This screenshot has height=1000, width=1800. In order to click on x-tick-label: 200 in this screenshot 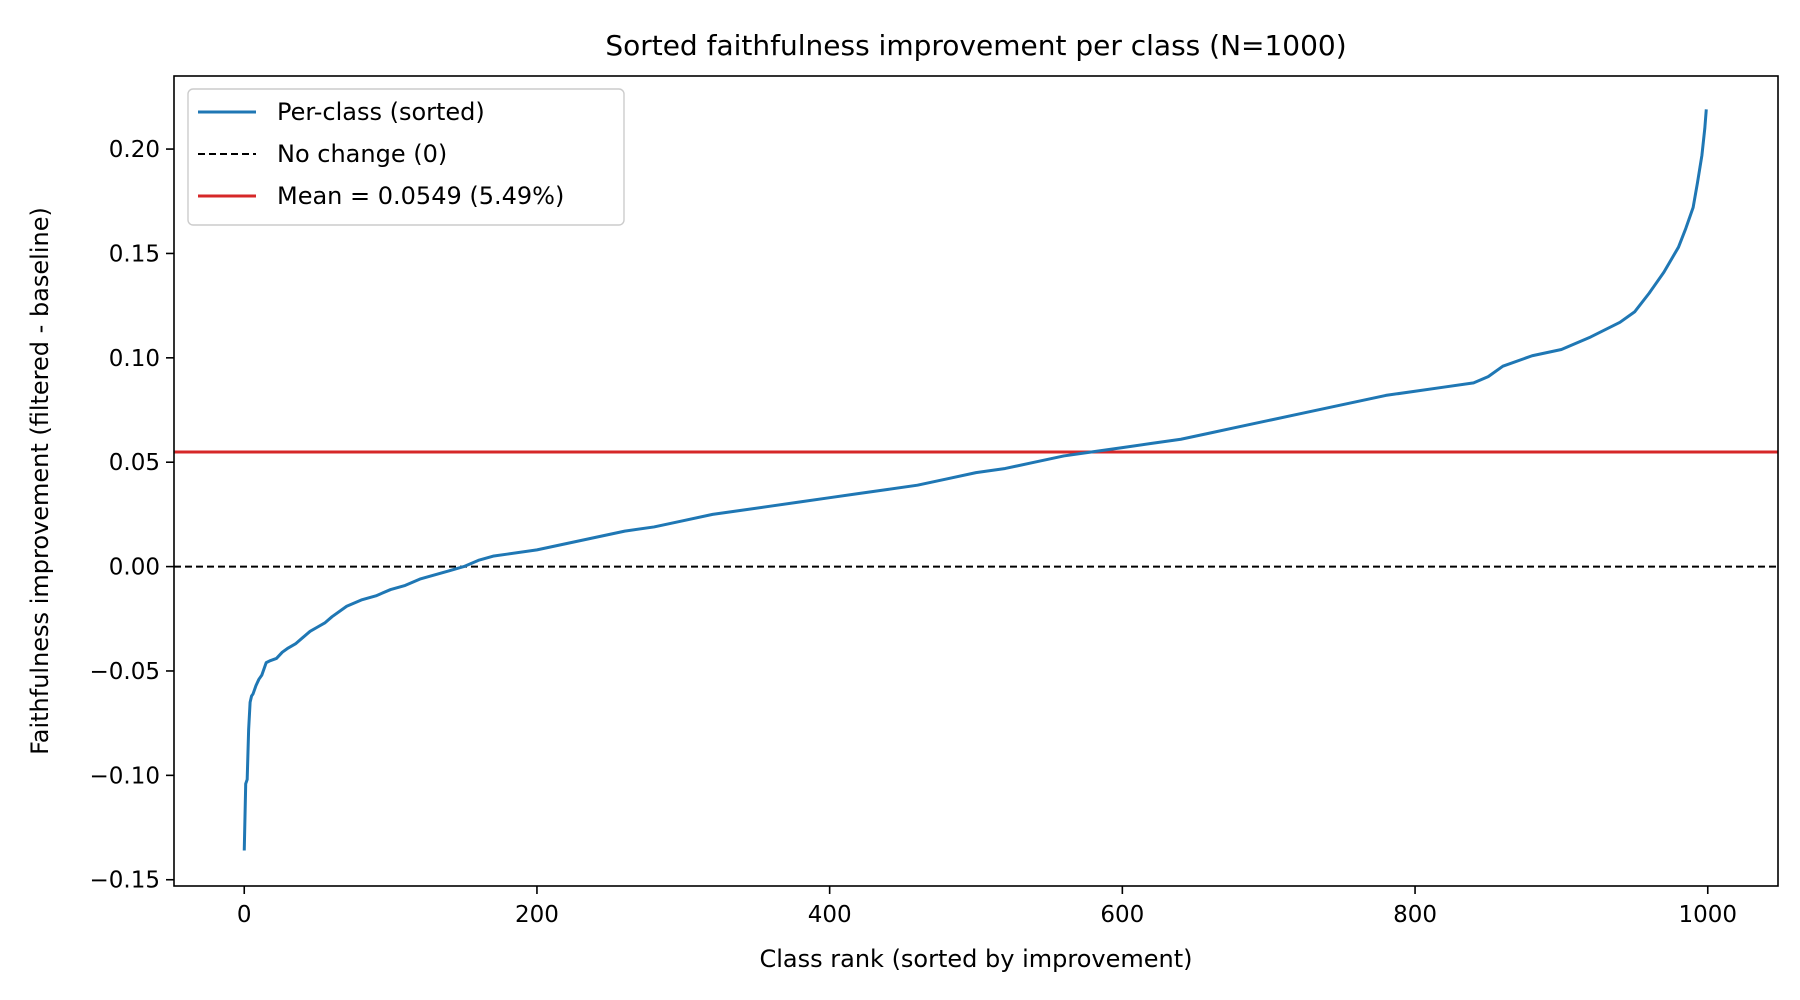, I will do `click(537, 915)`.